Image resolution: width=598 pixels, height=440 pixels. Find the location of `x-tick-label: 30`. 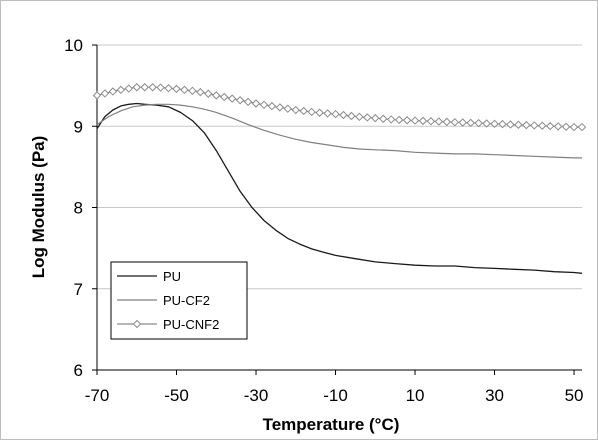

x-tick-label: 30 is located at coordinates (494, 395).